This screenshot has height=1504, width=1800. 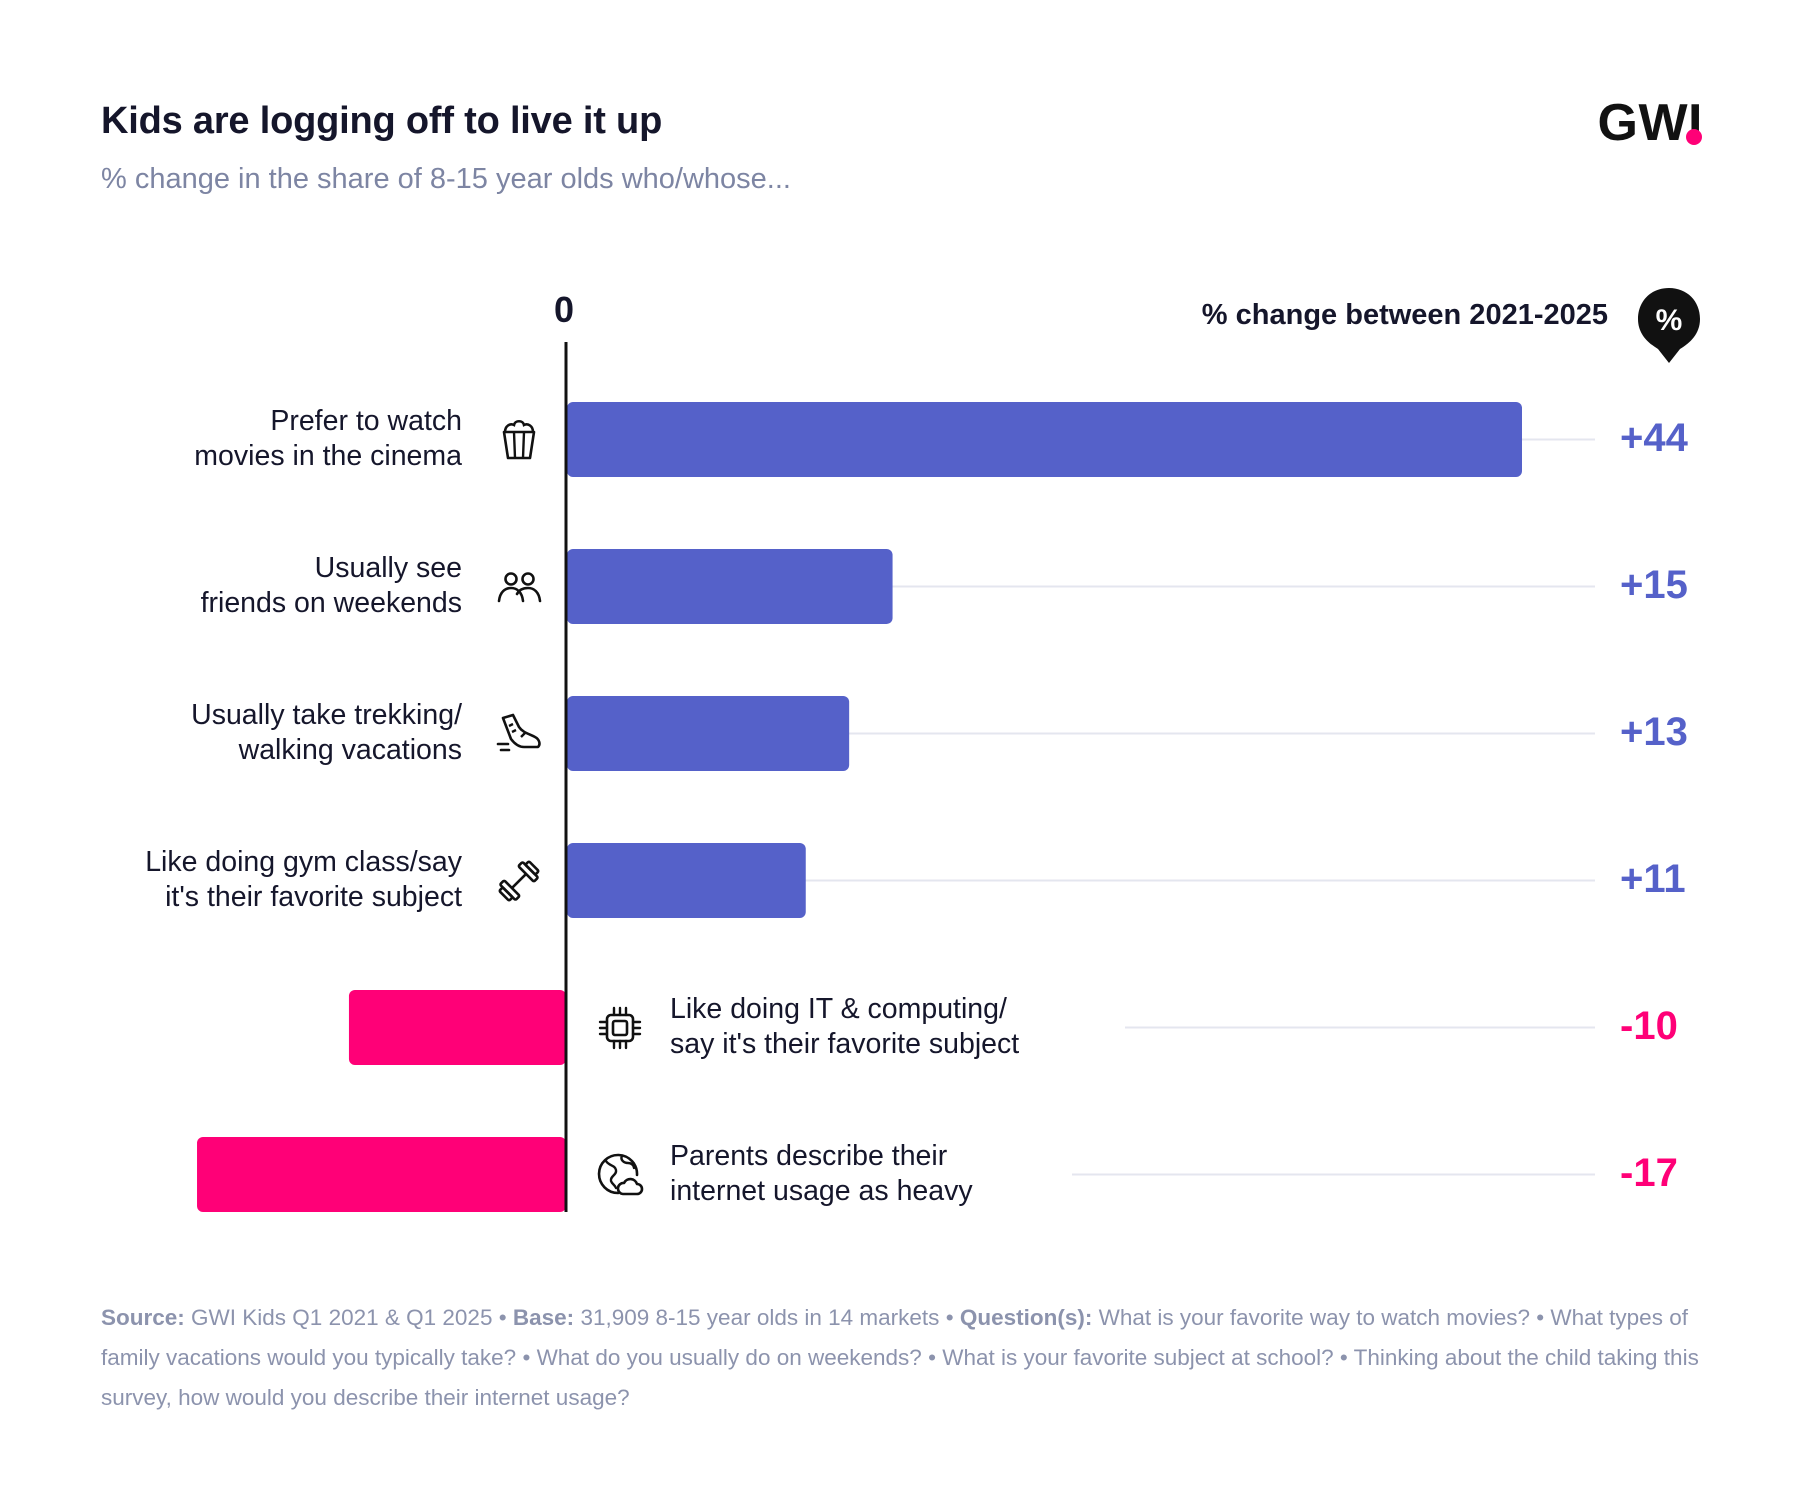 I want to click on category-label-line: movies in the cinema, so click(x=328, y=455).